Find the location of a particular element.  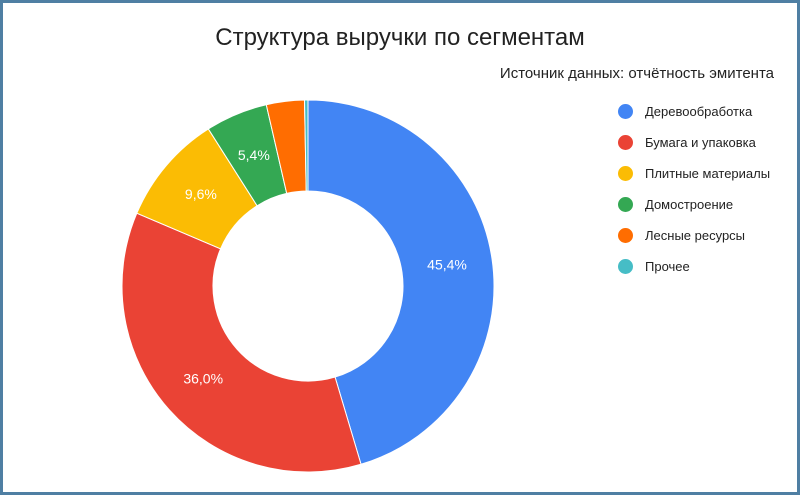

legend-item: Домостроение is located at coordinates (694, 204).